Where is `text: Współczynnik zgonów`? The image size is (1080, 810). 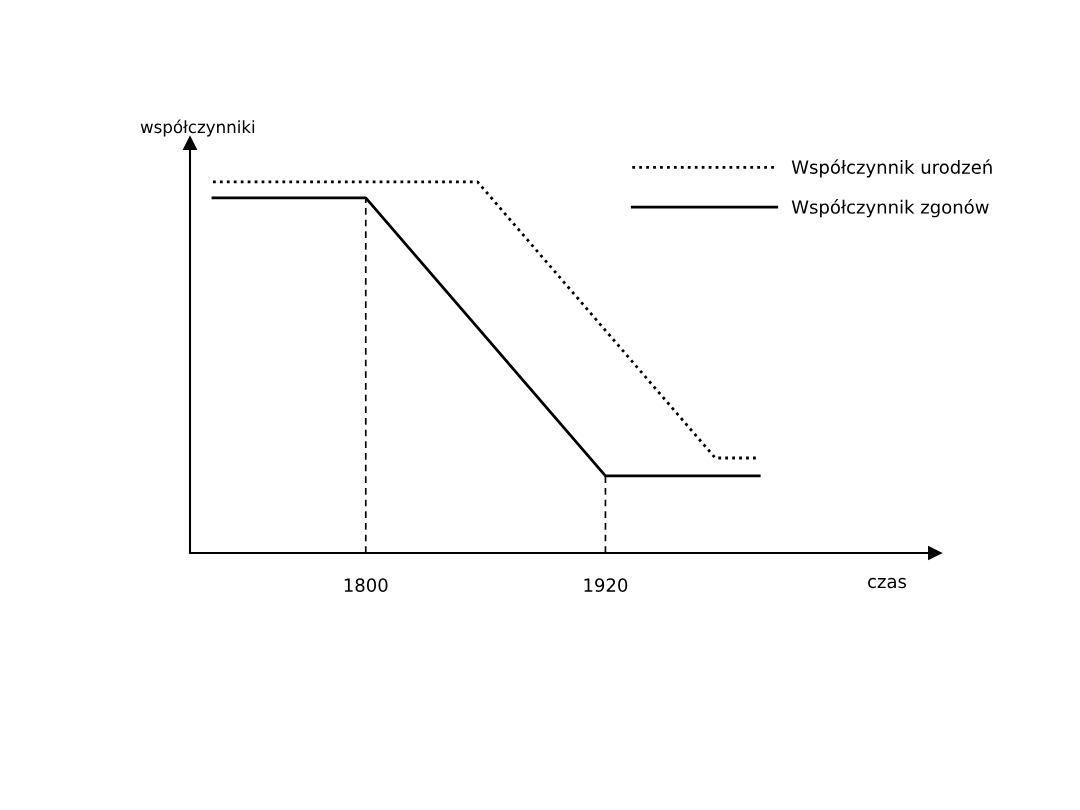 text: Współczynnik zgonów is located at coordinates (890, 208).